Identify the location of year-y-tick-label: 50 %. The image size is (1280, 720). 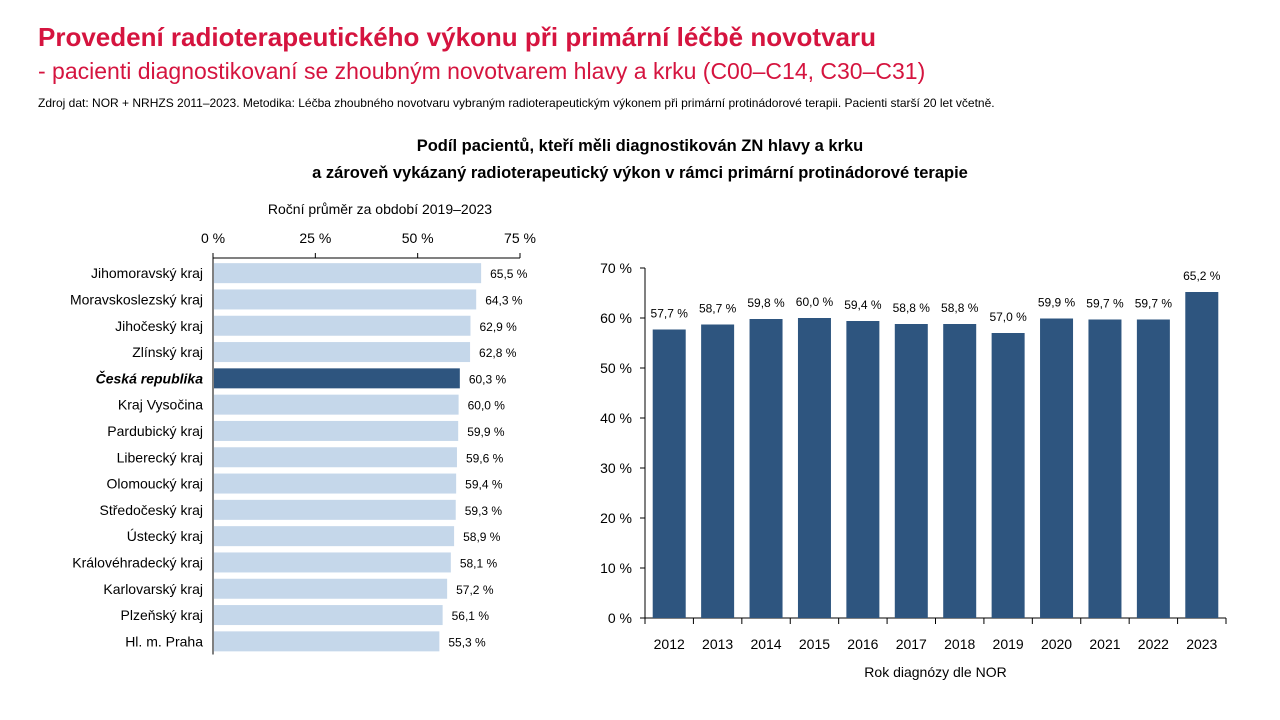
(616, 368).